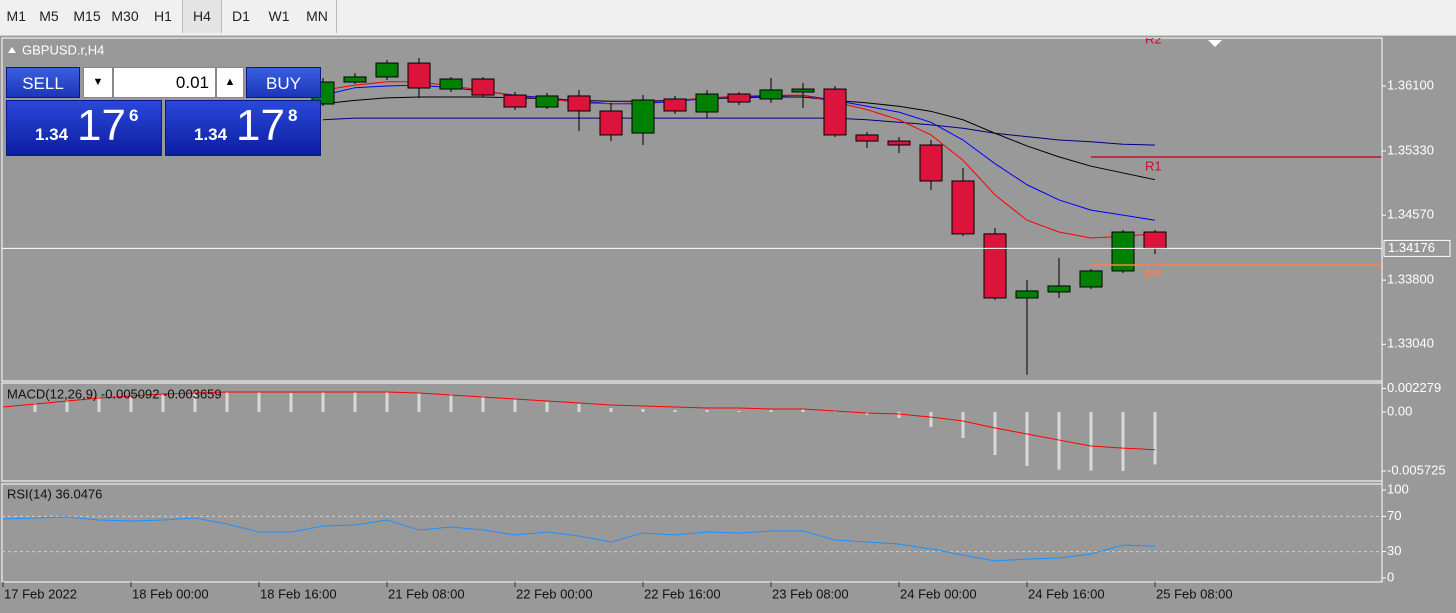  Describe the element at coordinates (98, 82) in the screenshot. I see `volume-dropdown: ▼` at that location.